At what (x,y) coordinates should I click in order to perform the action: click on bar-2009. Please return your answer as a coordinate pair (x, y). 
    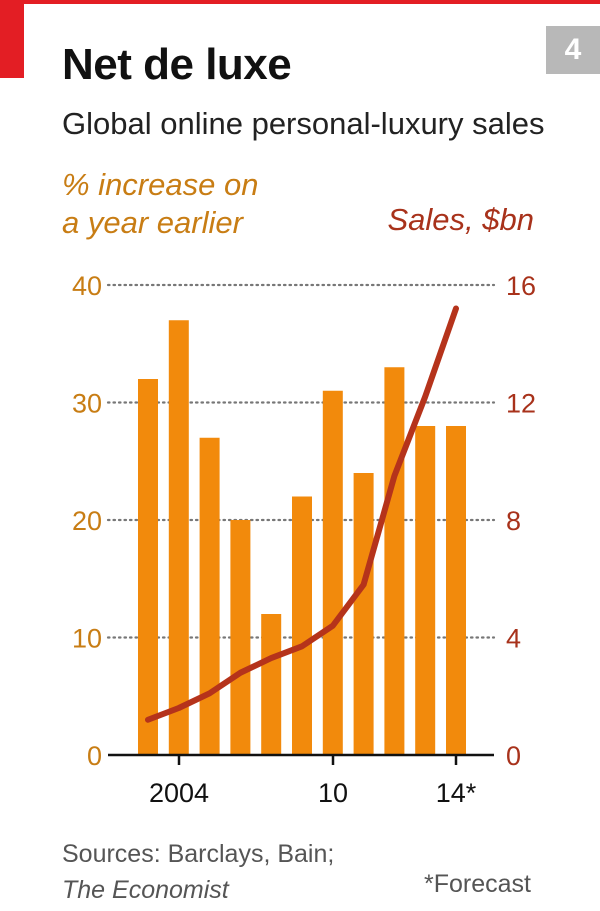
    Looking at the image, I should click on (302, 625).